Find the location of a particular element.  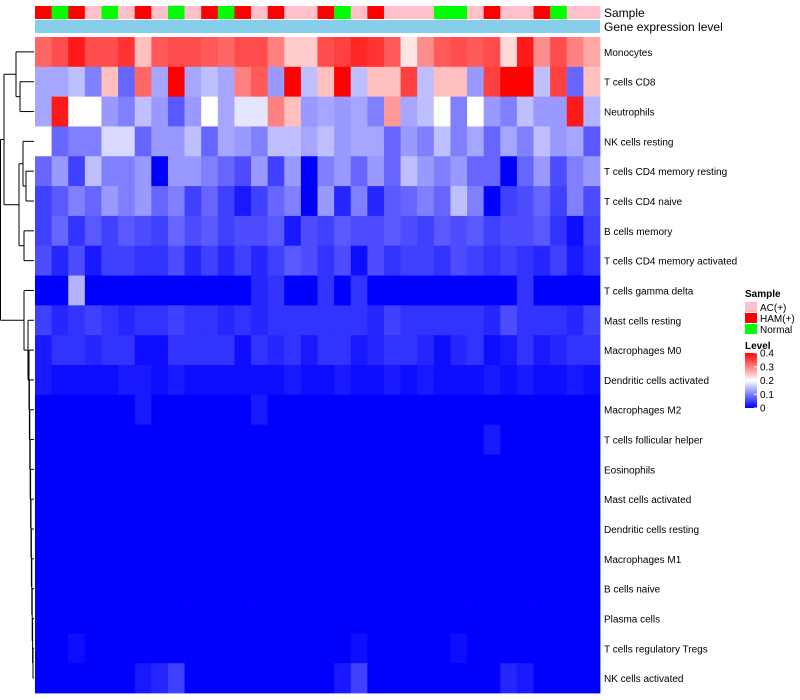

level-ticks: 0.4 0.3 0.2 0.1 0 is located at coordinates (764, 382).